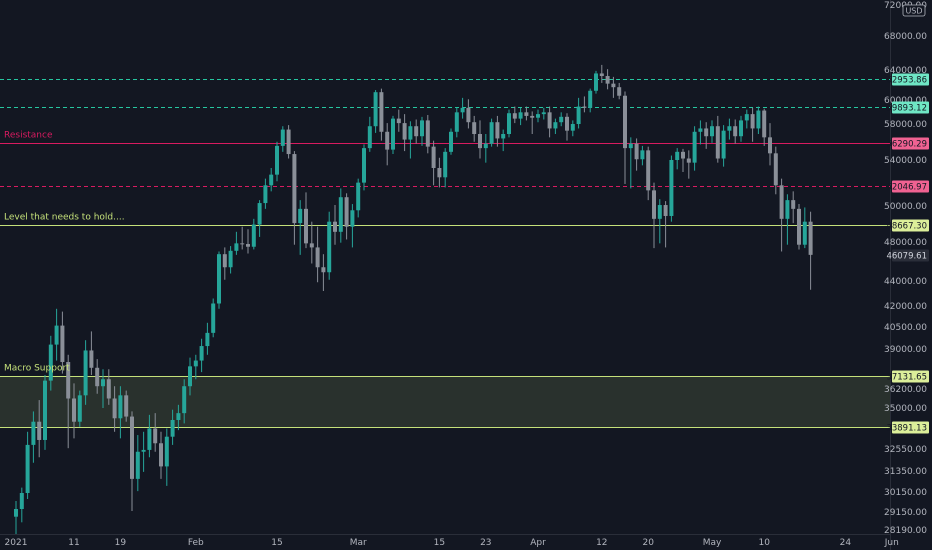 The image size is (932, 550). What do you see at coordinates (445, 401) in the screenshot?
I see `macro-support-zone-layer` at bounding box center [445, 401].